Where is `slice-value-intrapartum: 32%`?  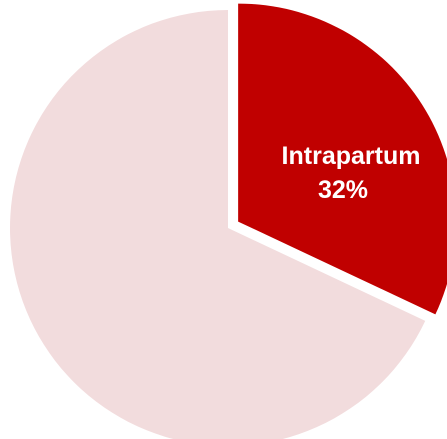 slice-value-intrapartum: 32% is located at coordinates (343, 190).